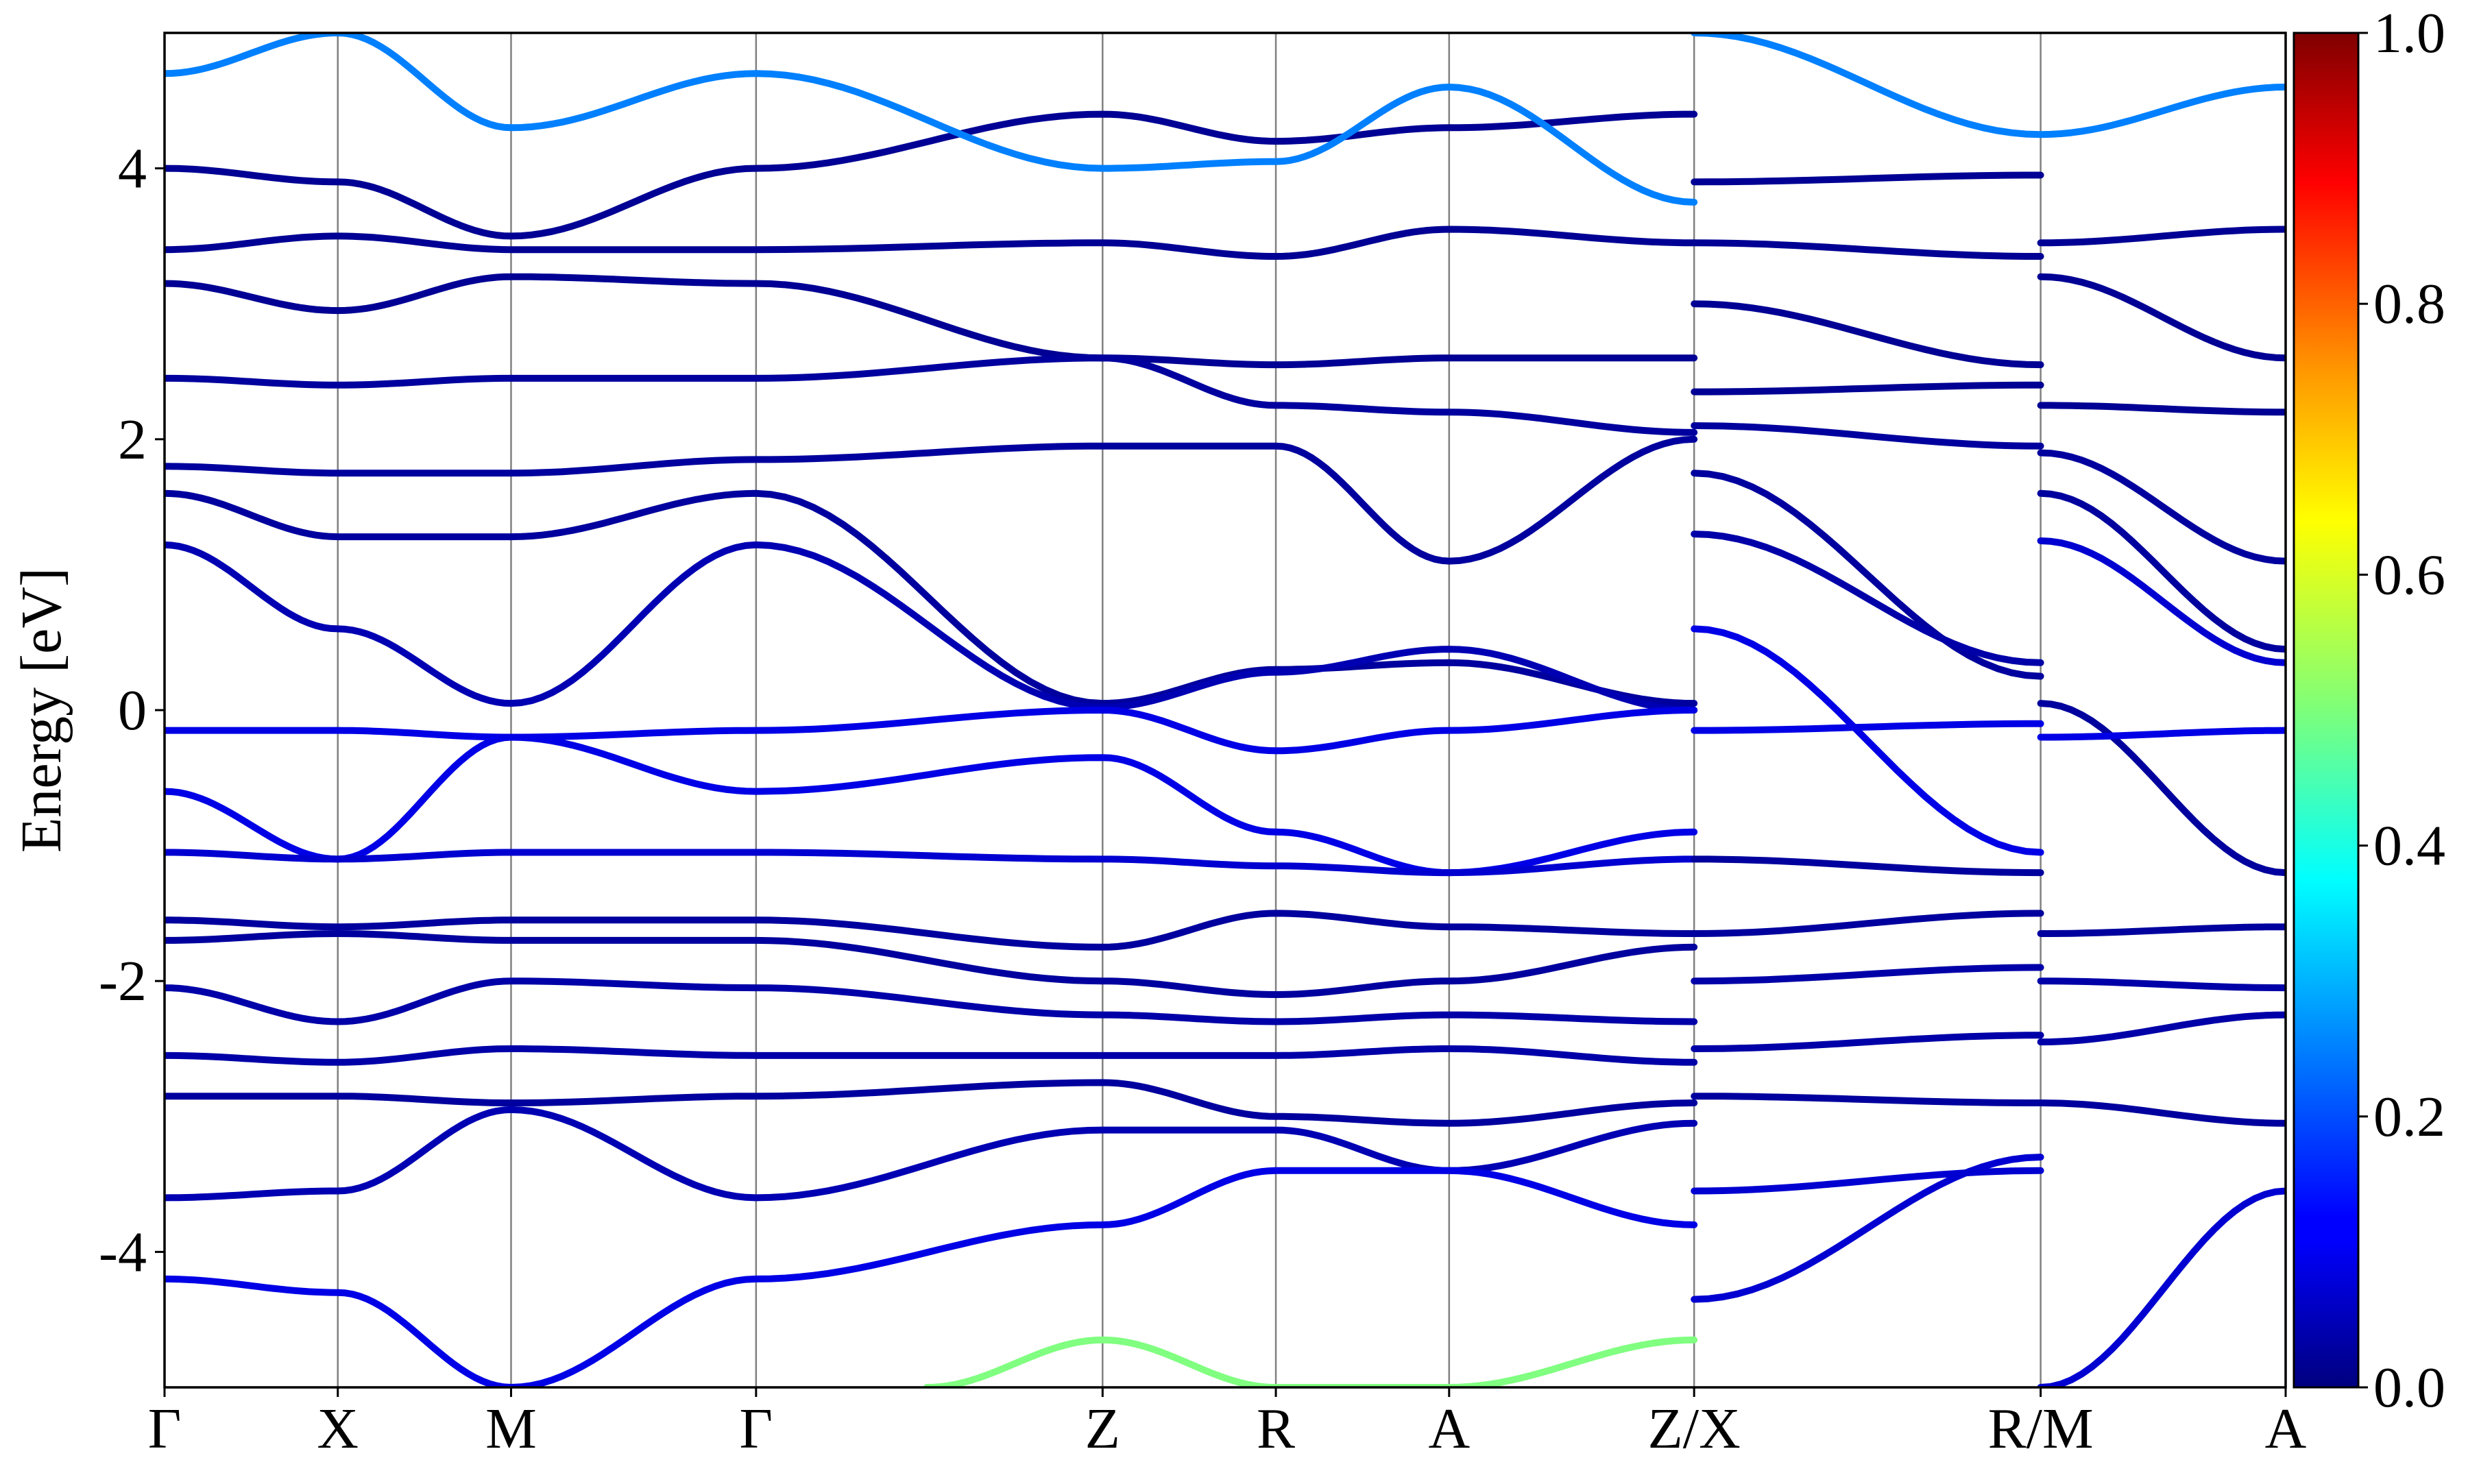  Describe the element at coordinates (2409, 575) in the screenshot. I see `colorbar-tick-label: 0.6` at that location.